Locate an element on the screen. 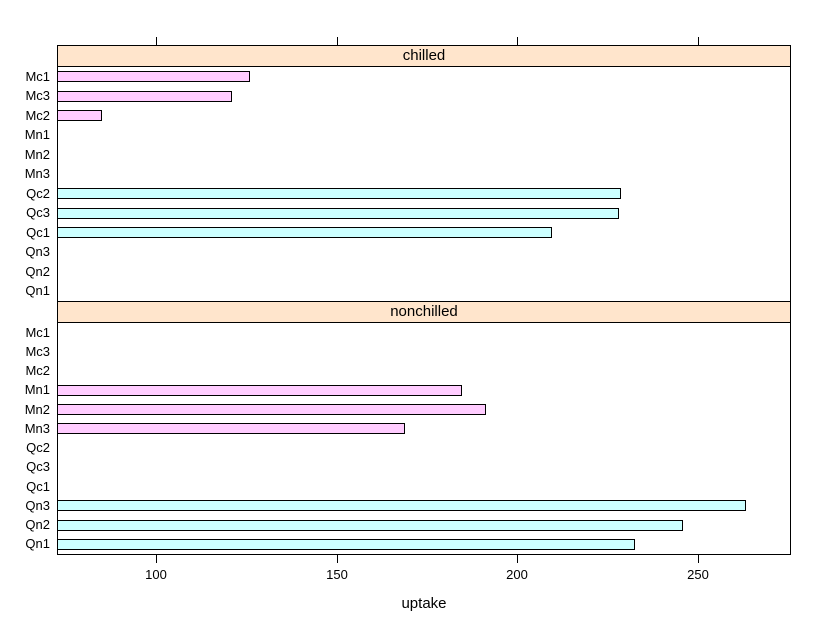  strip-chilled: chilled is located at coordinates (424, 56).